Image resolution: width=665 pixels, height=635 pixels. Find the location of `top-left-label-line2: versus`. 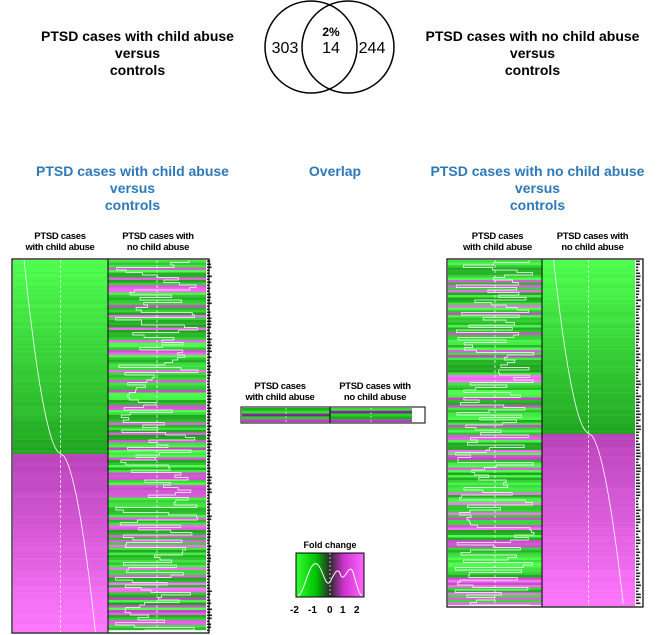

top-left-label-line2: versus is located at coordinates (137, 53).